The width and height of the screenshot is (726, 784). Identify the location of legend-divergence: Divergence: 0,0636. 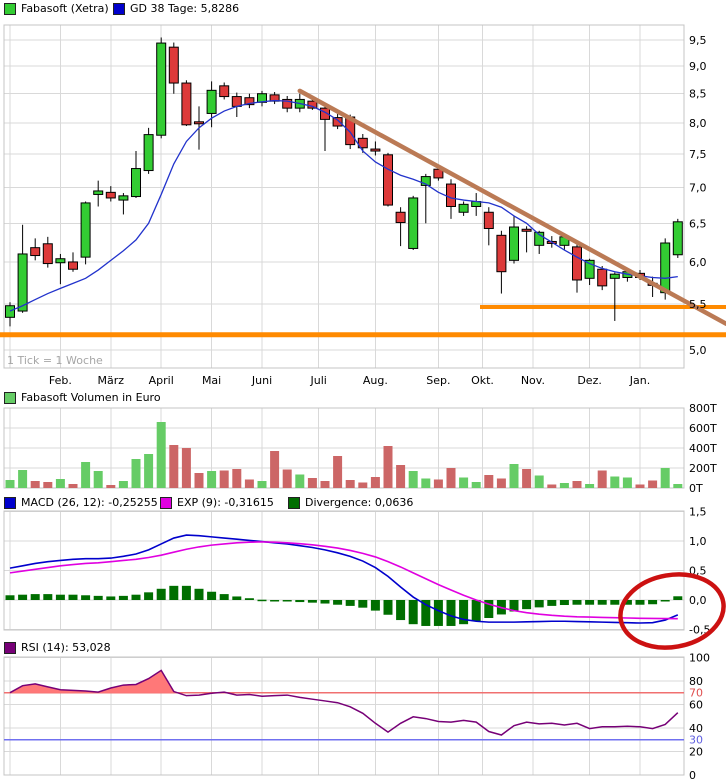
(350, 502).